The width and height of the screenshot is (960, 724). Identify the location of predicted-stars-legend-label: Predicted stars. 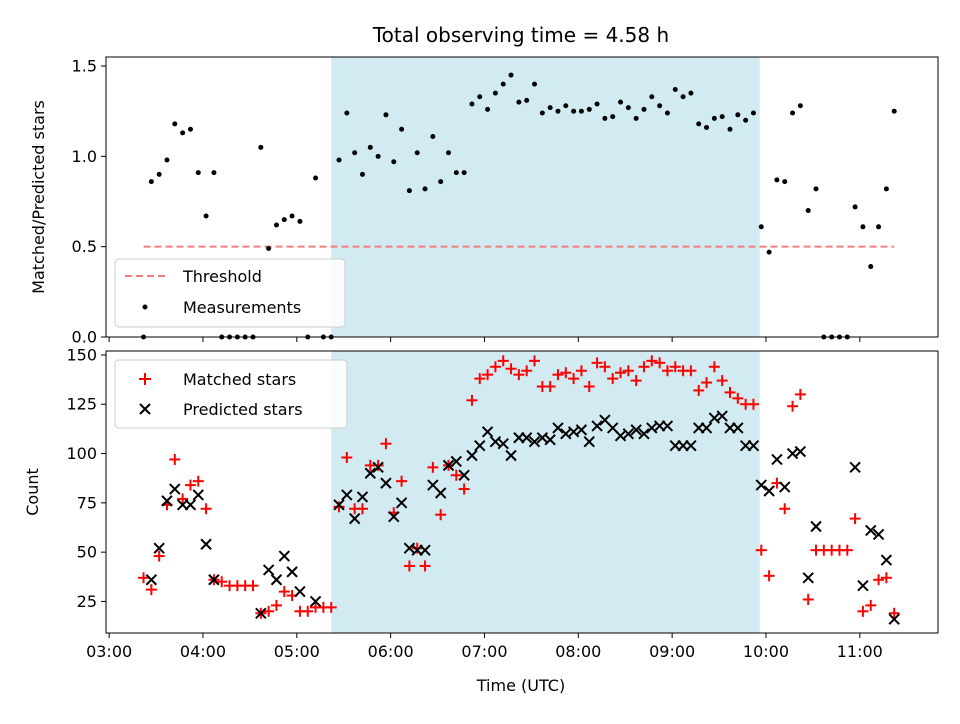
(243, 409).